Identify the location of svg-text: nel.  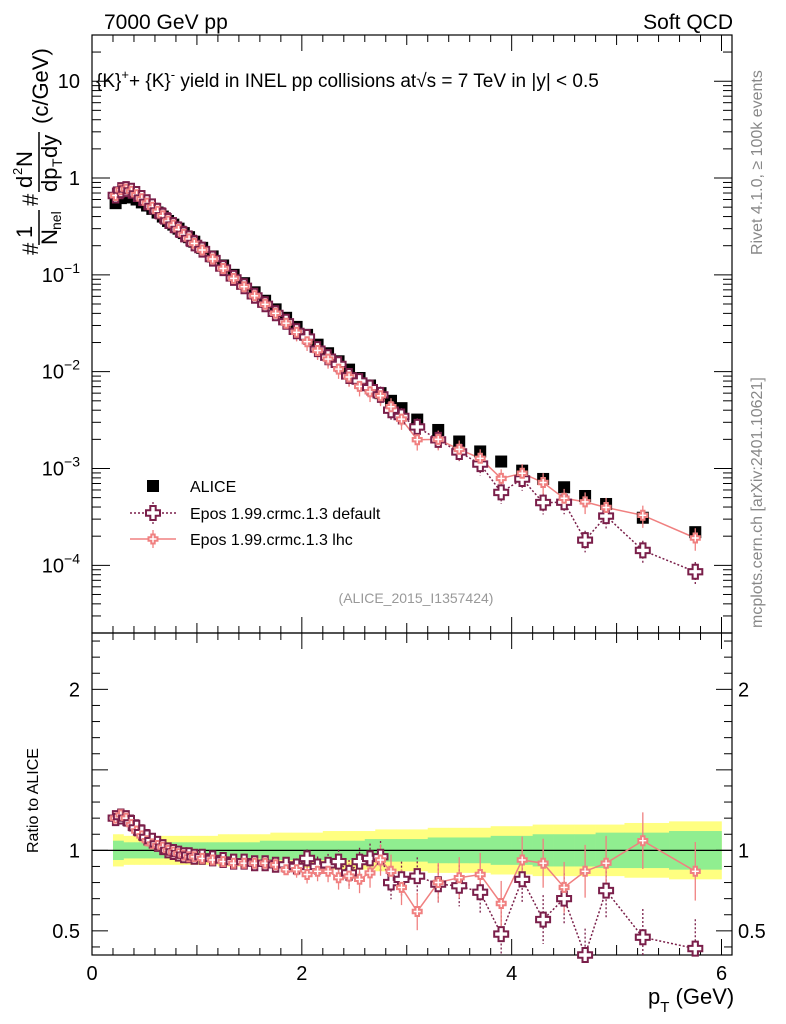
(56, 220).